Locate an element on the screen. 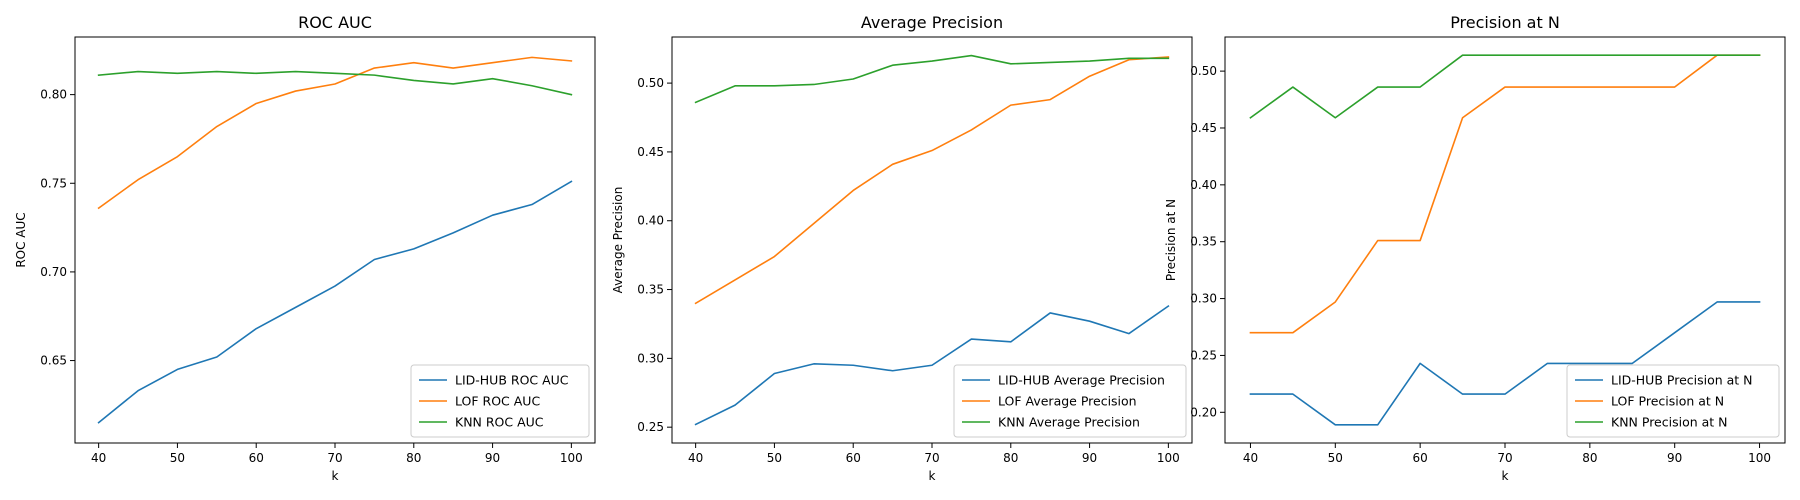  legend: LID-HUB ROC AUC LOF ROC AUC KNN ROC AUC is located at coordinates (500, 401).